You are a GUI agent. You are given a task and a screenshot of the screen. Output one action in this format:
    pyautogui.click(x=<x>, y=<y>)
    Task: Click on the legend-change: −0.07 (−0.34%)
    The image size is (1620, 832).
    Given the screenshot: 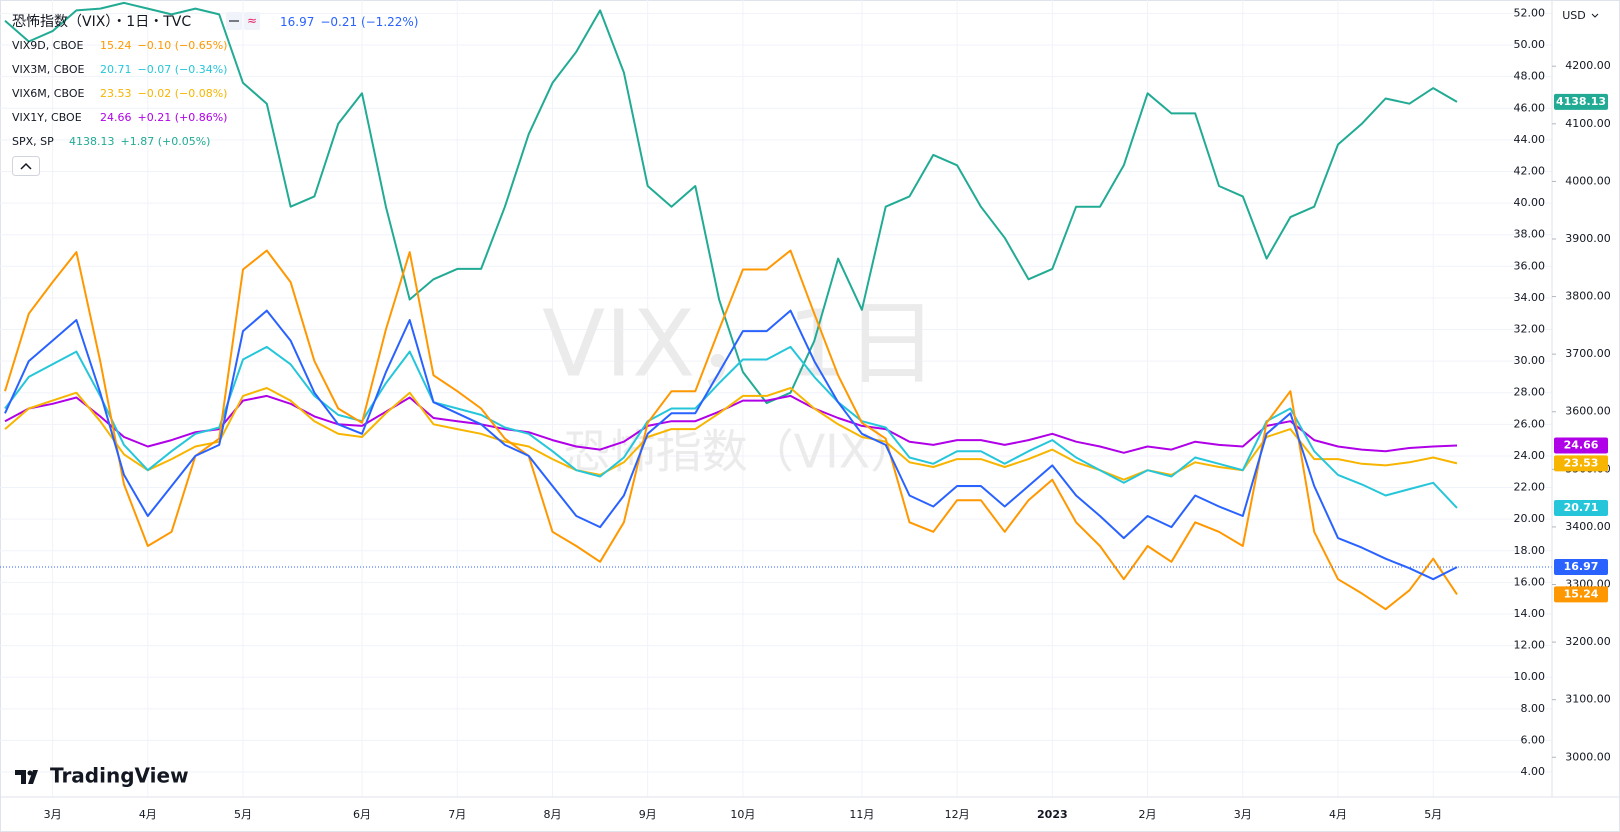 What is the action you would take?
    pyautogui.click(x=183, y=69)
    